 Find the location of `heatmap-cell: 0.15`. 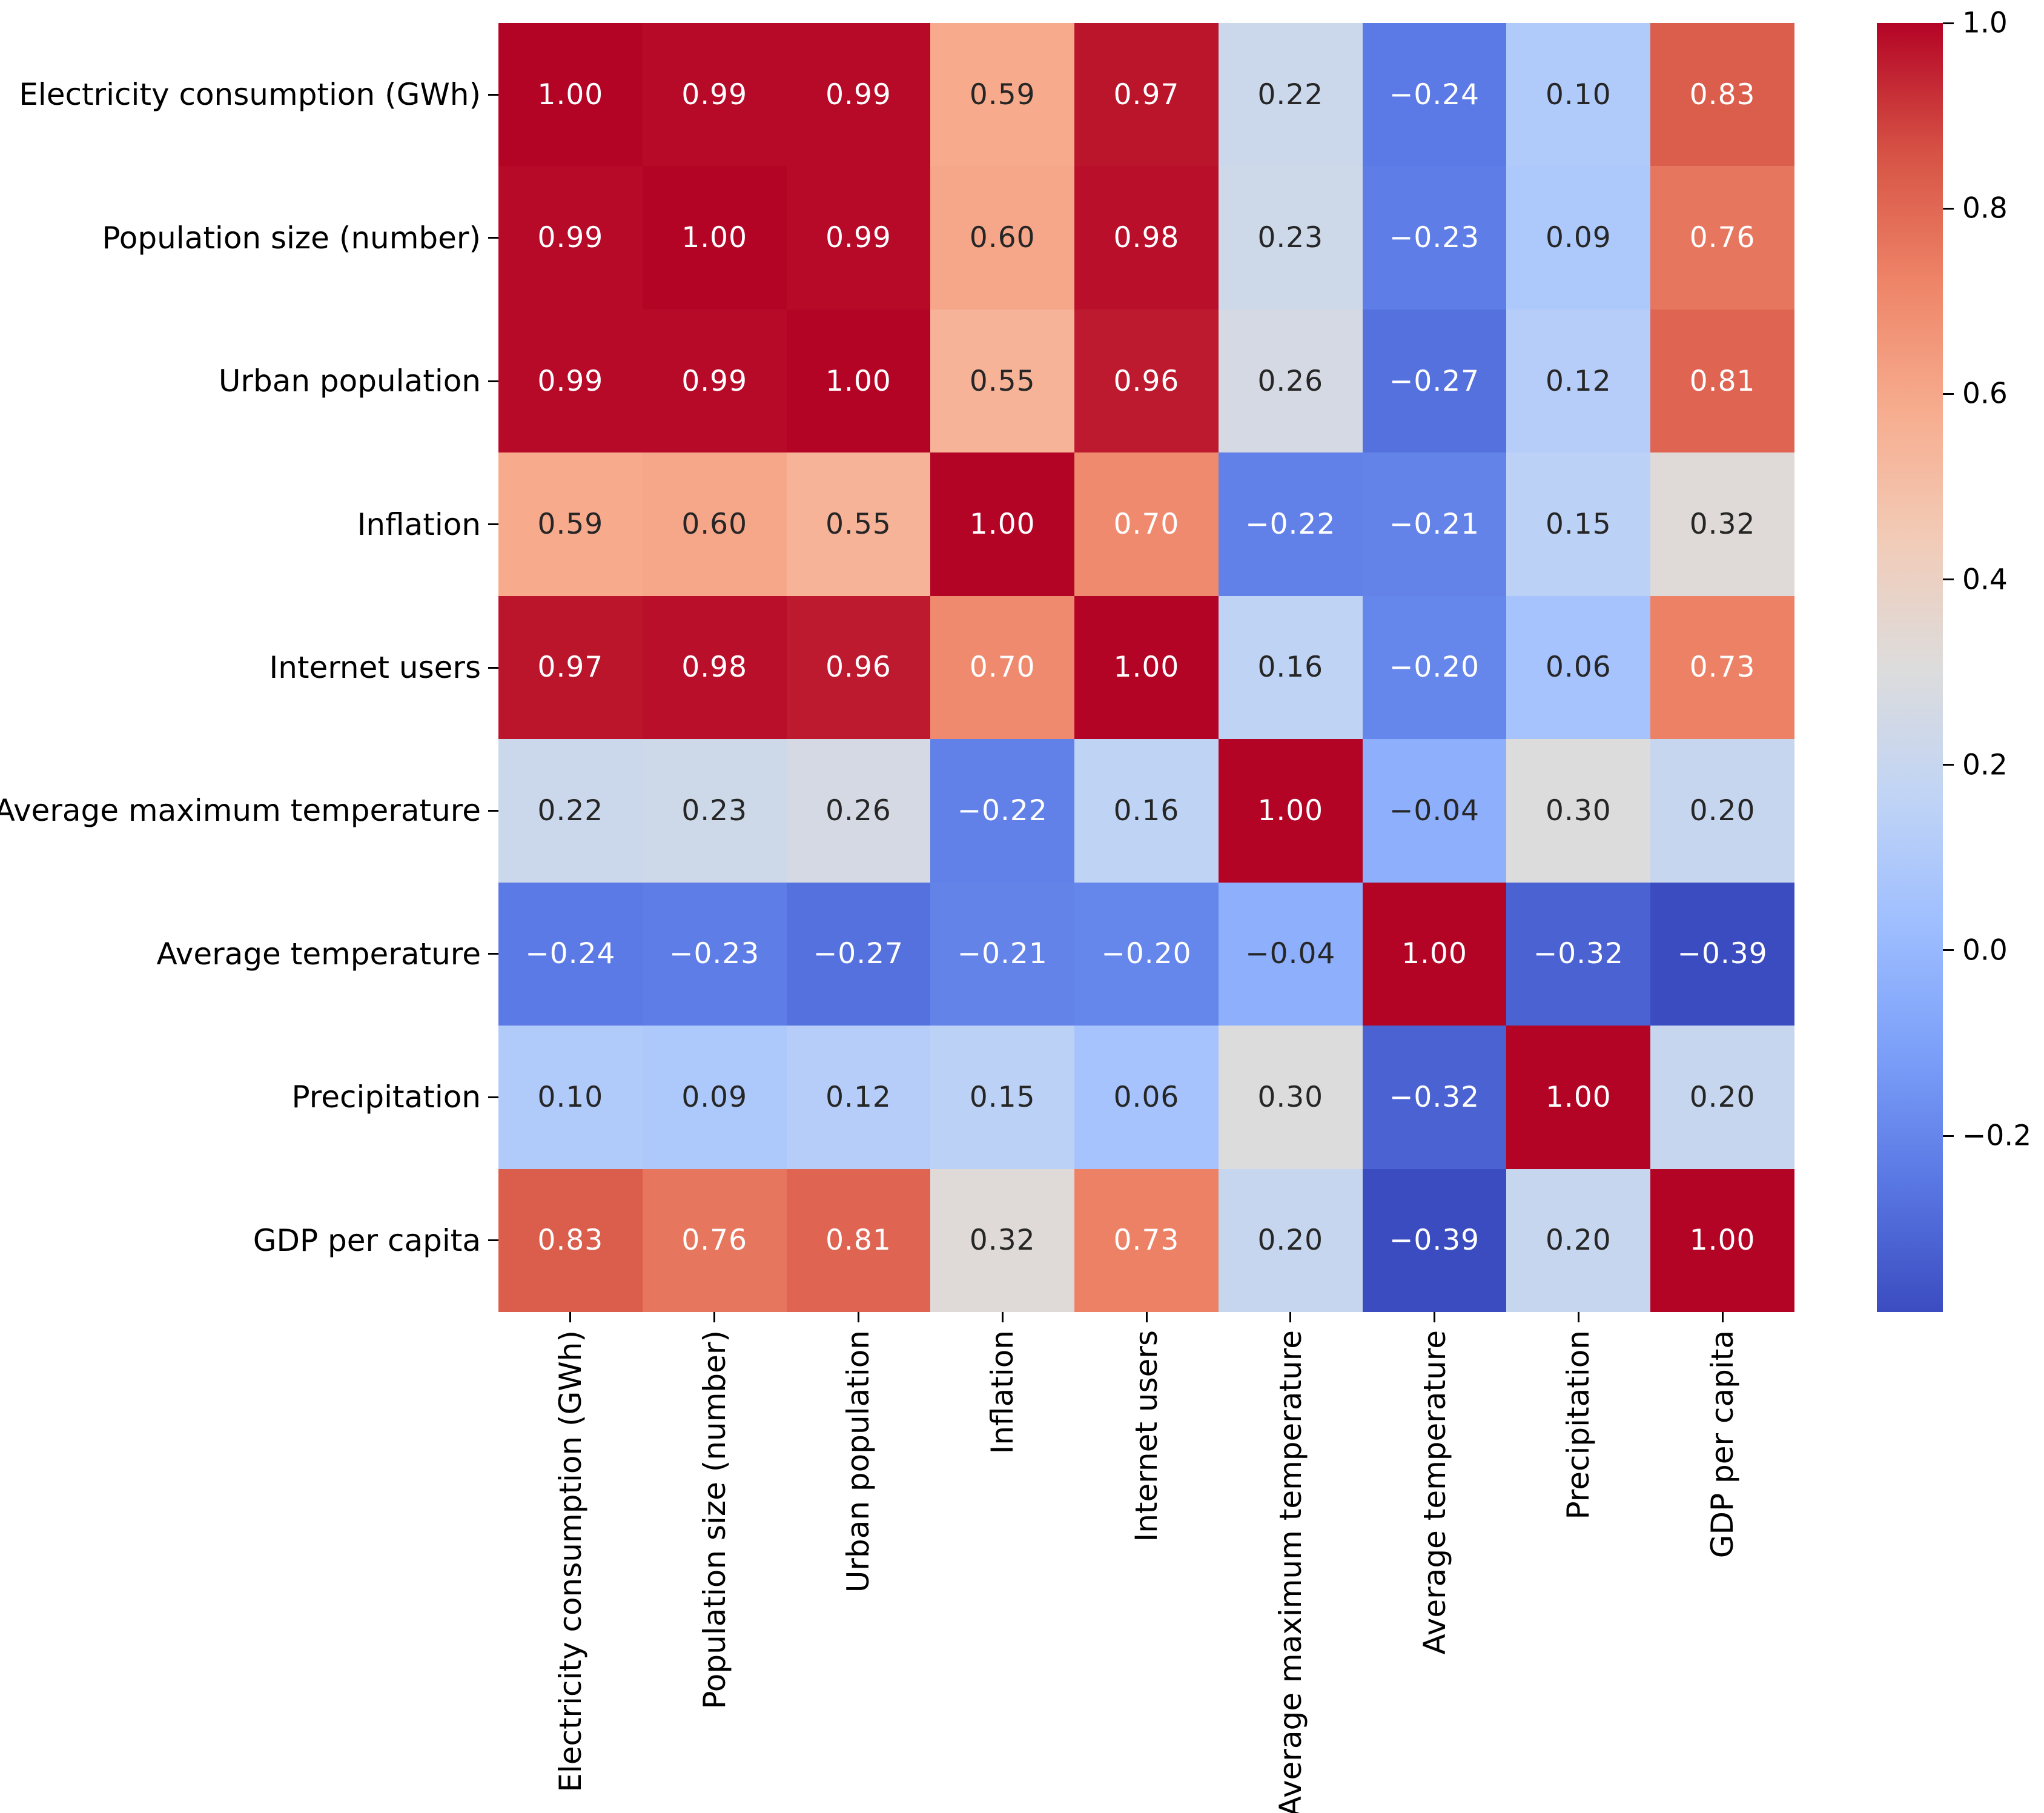

heatmap-cell: 0.15 is located at coordinates (1578, 524).